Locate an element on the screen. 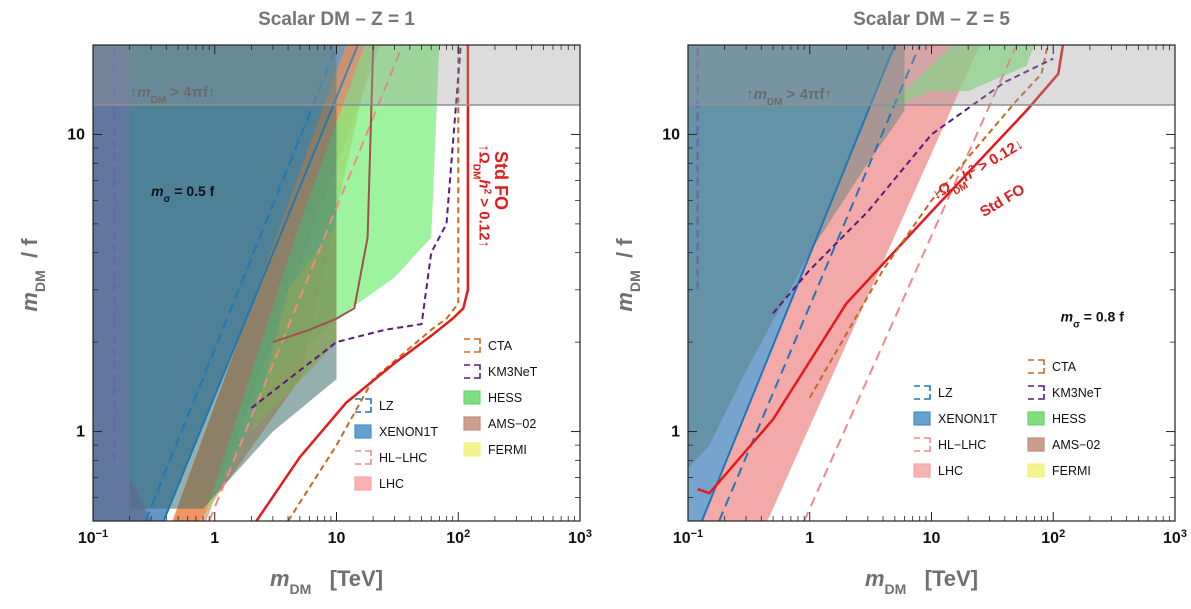  y-tick-label: 10 is located at coordinates (671, 134).